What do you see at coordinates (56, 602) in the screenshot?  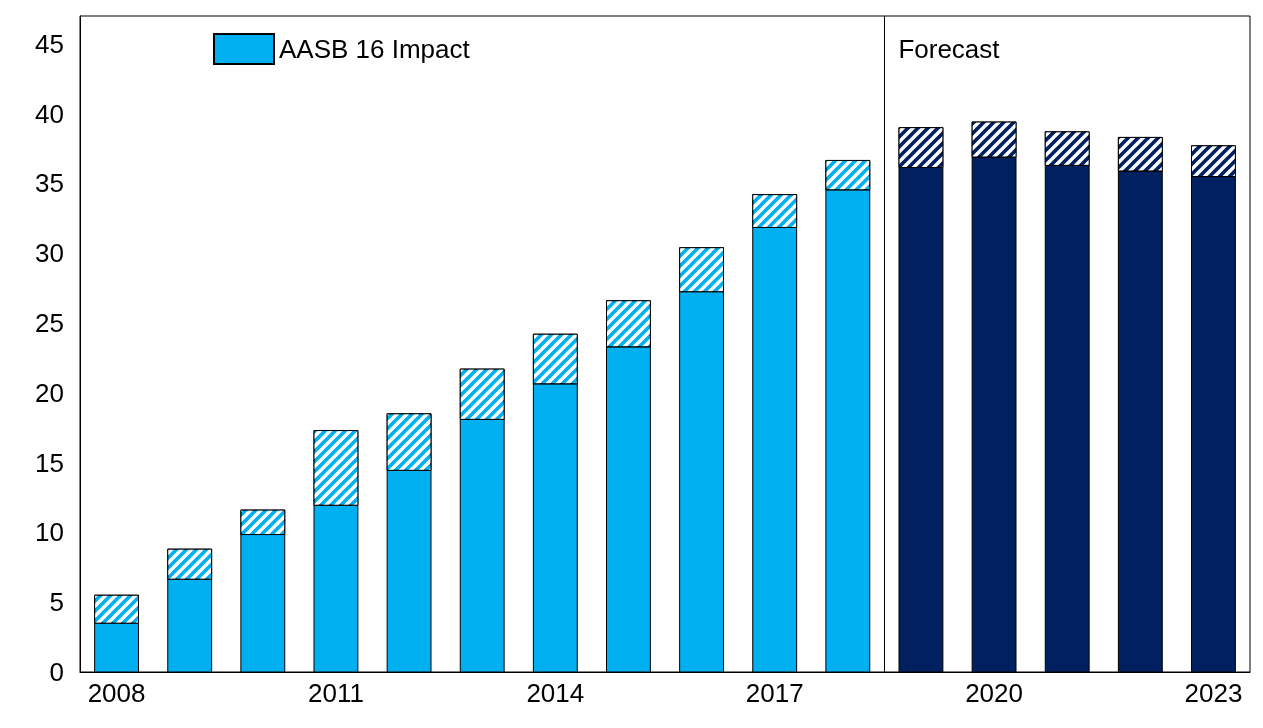 I see `y-tick-label: 5` at bounding box center [56, 602].